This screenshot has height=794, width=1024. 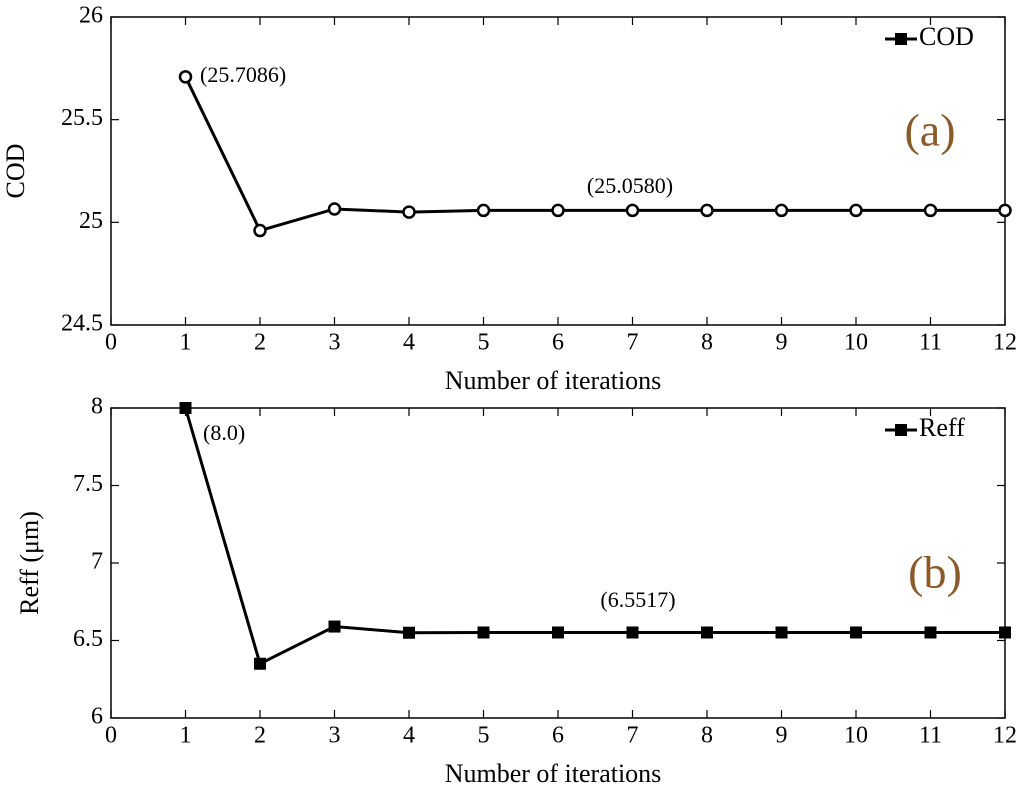 What do you see at coordinates (97, 717) in the screenshot?
I see `y-tick-label: 6` at bounding box center [97, 717].